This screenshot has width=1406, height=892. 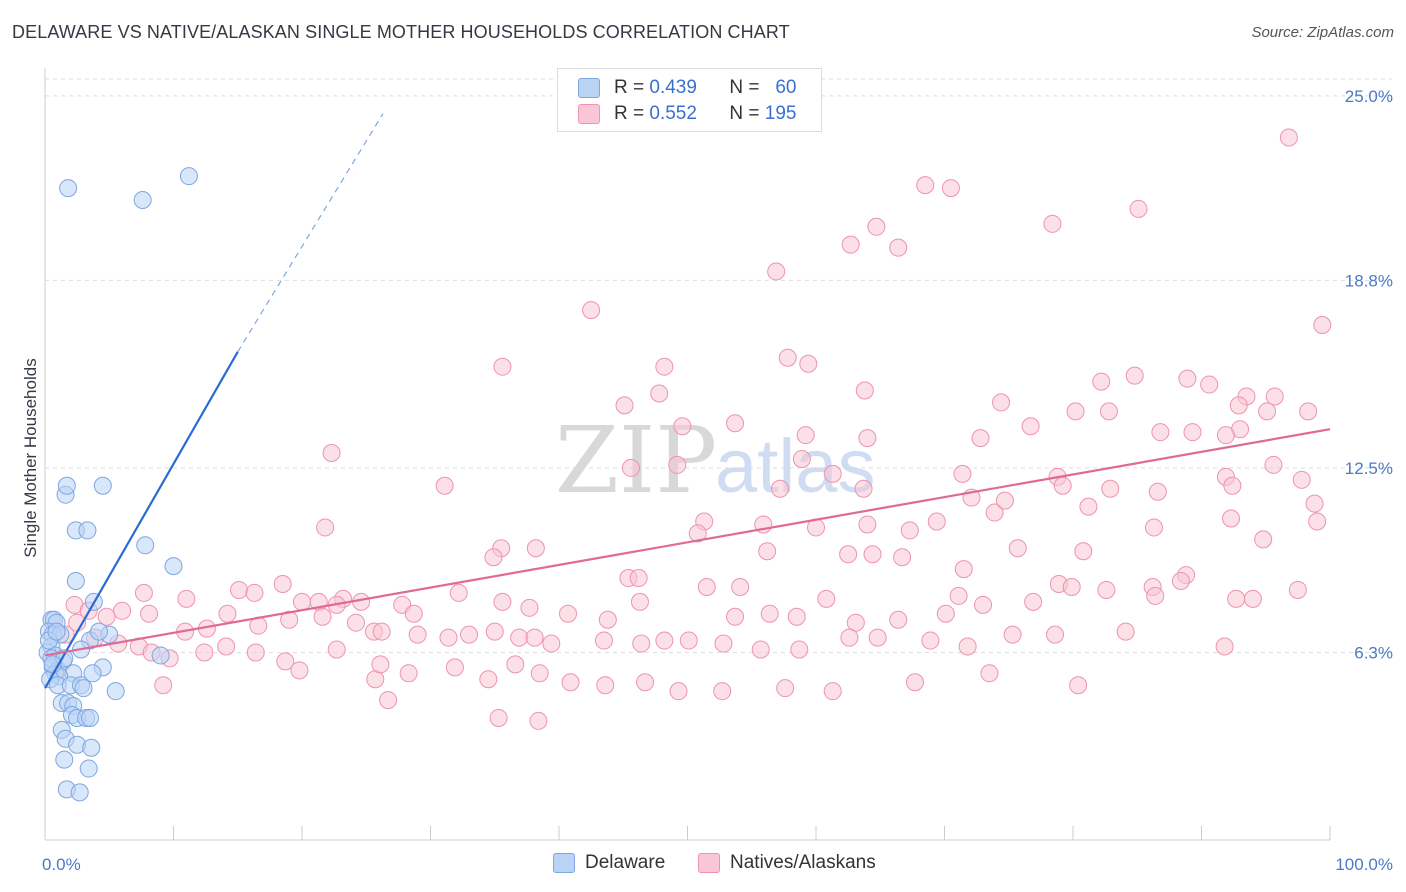 I want to click on watermark: ZIP atlas, so click(x=715, y=460).